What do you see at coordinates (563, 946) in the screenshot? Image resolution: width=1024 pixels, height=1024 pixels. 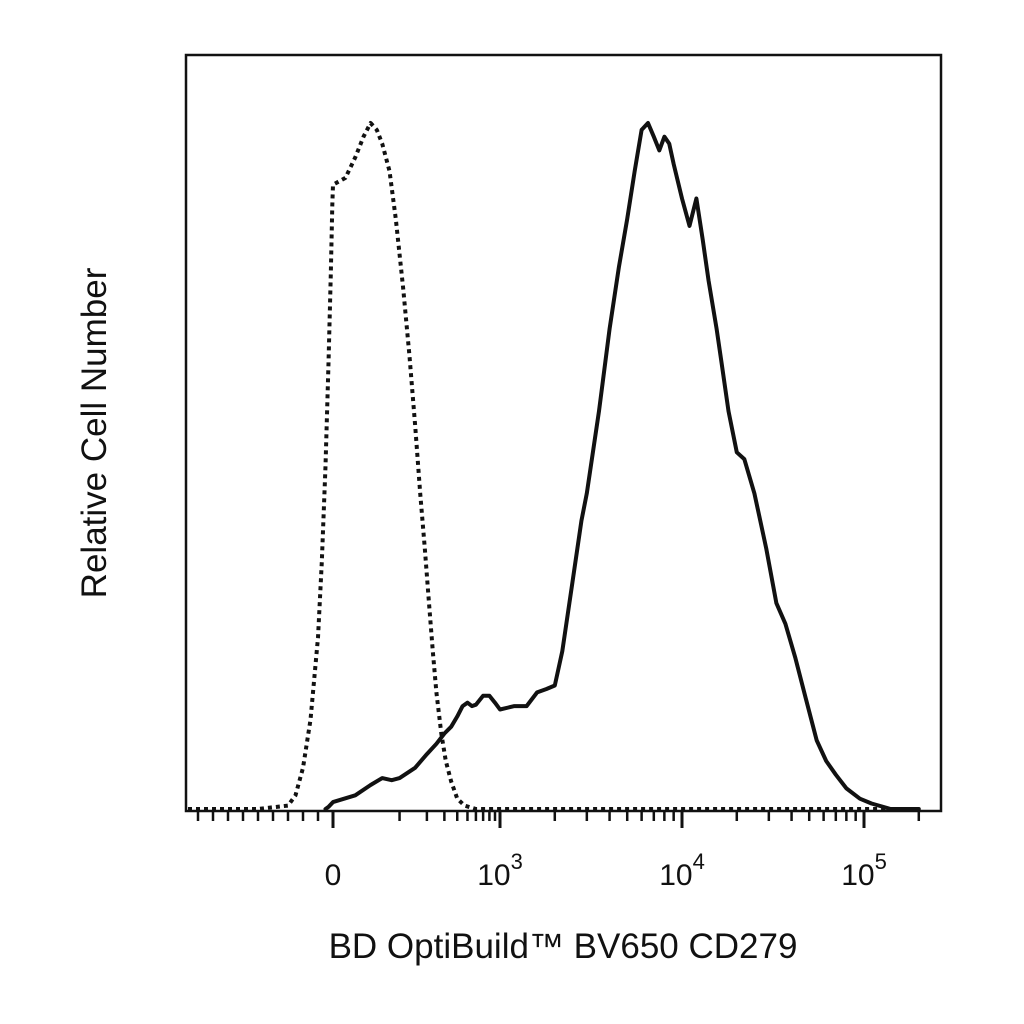 I see `x-axis-label: BD OptiBuild™ BV650 CD279` at bounding box center [563, 946].